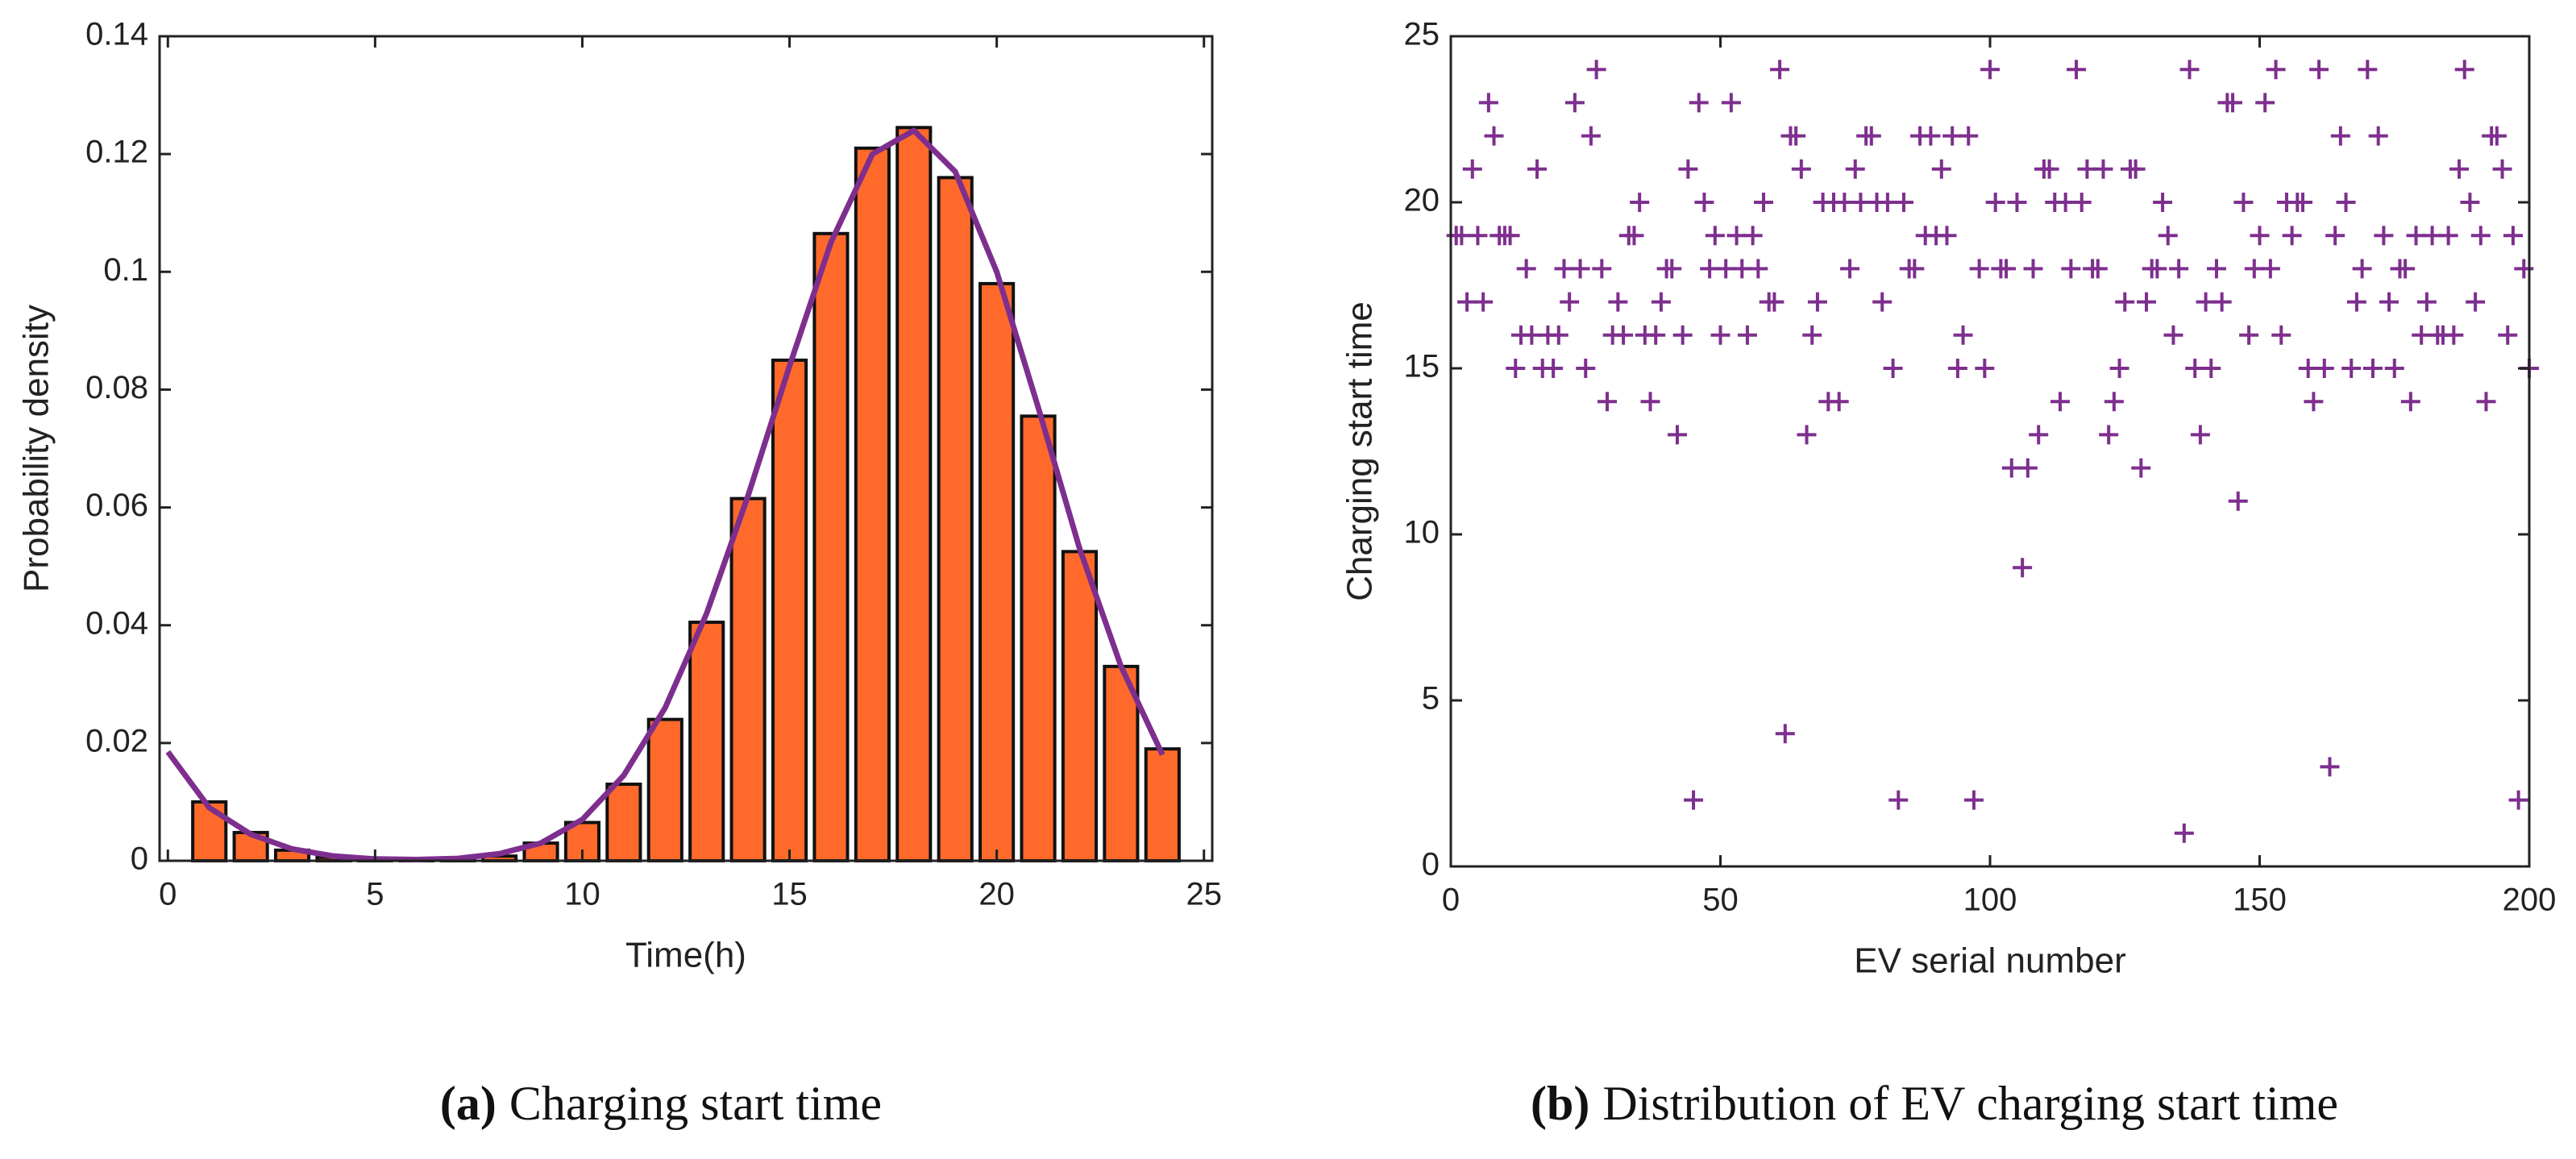 The width and height of the screenshot is (2576, 1159). What do you see at coordinates (1422, 366) in the screenshot?
I see `y-tick-label: 15` at bounding box center [1422, 366].